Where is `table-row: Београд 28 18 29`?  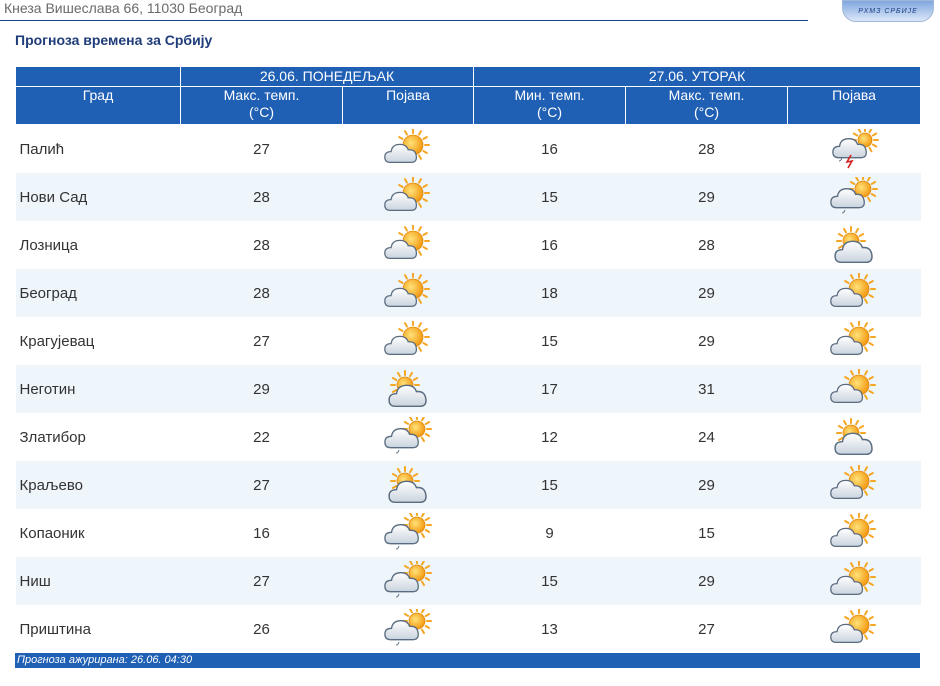
table-row: Београд 28 18 29 is located at coordinates (468, 293).